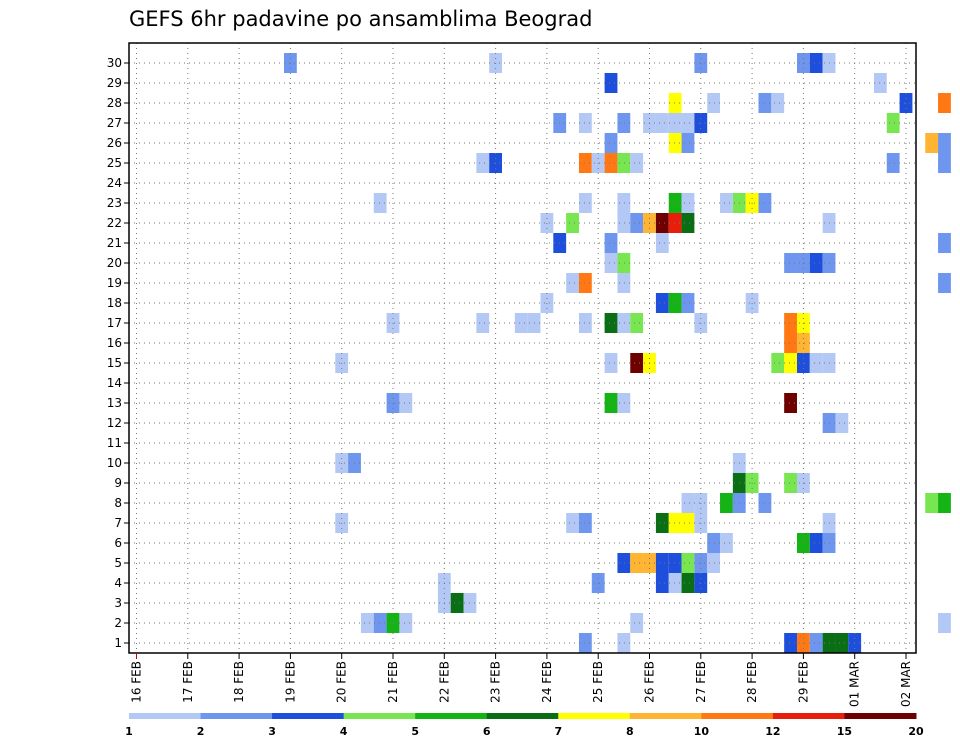  What do you see at coordinates (114, 243) in the screenshot?
I see `y-tick-label: 21` at bounding box center [114, 243].